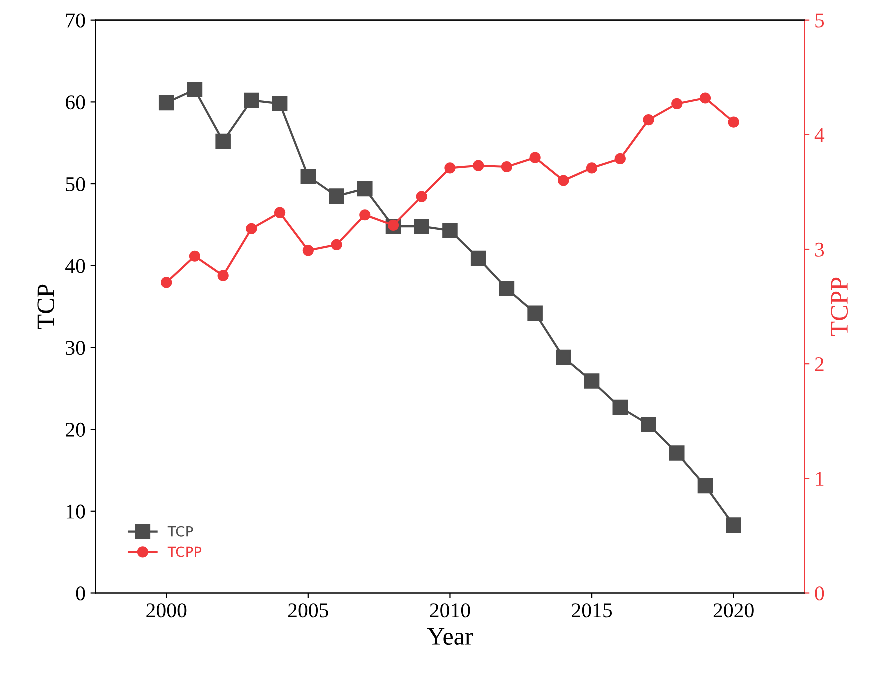 The height and width of the screenshot is (678, 870). What do you see at coordinates (819, 365) in the screenshot?
I see `y2-tick-label: 2` at bounding box center [819, 365].